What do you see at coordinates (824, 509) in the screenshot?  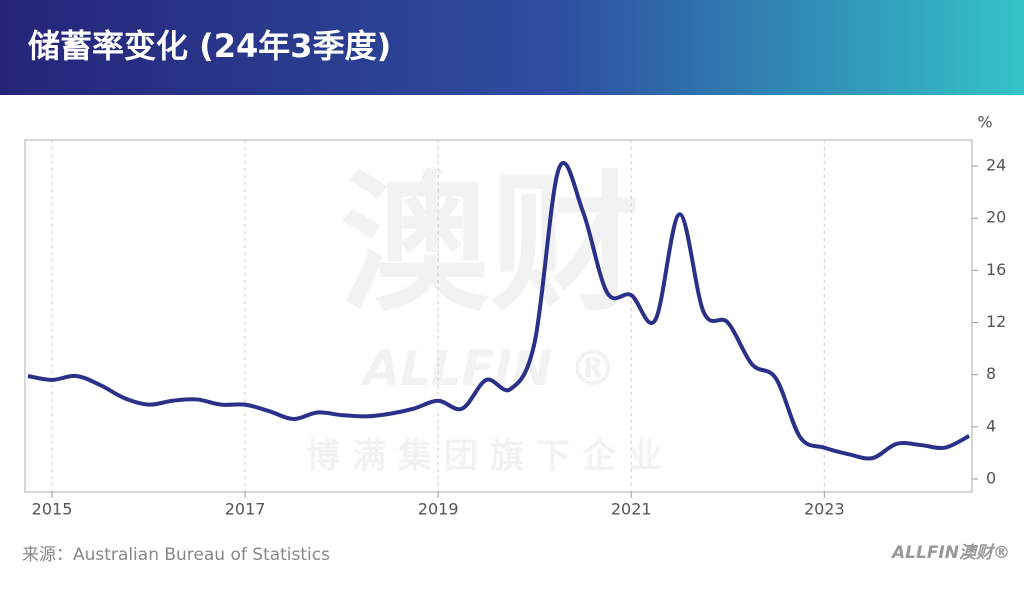 I see `x-tick-label: 2023` at bounding box center [824, 509].